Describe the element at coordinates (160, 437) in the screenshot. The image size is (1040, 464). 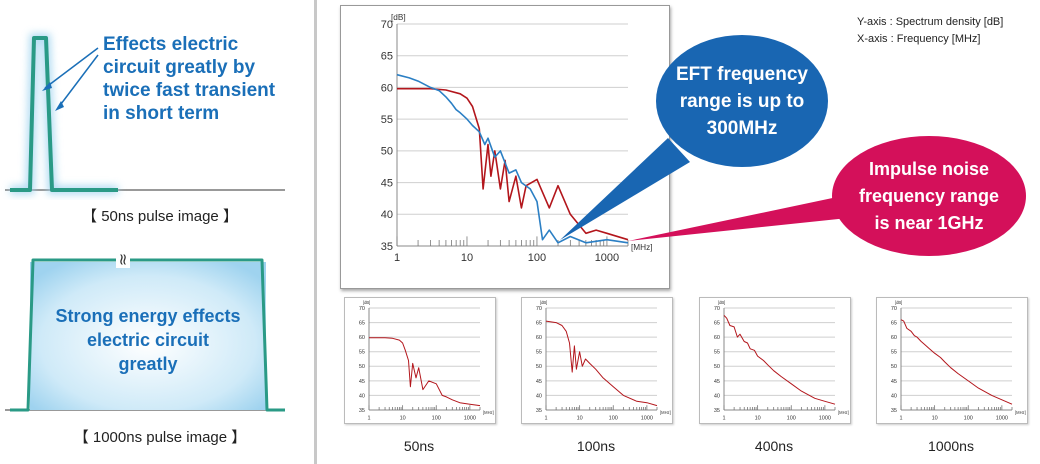
I see `pulse-1000ns-caption: 【 1000ns pulse image 】` at that location.